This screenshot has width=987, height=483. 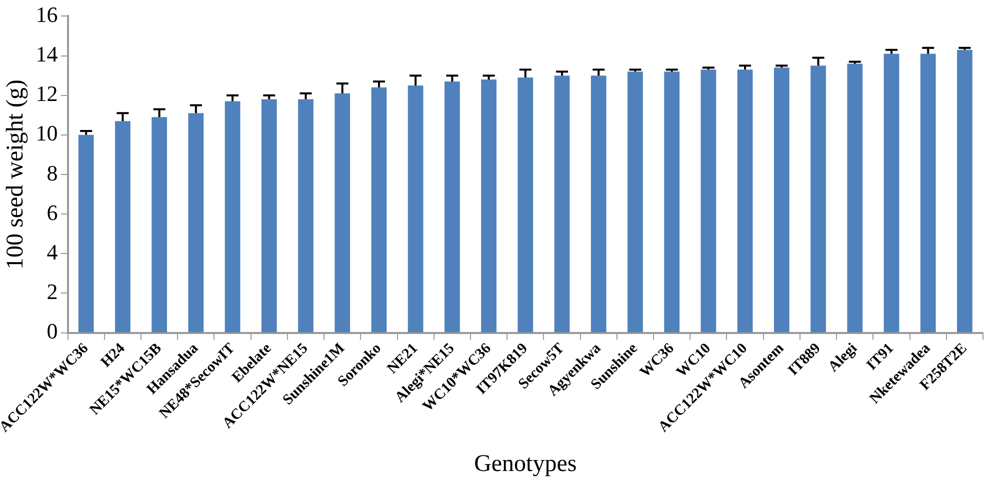 What do you see at coordinates (525, 463) in the screenshot?
I see `x-axis-title: Genotypes` at bounding box center [525, 463].